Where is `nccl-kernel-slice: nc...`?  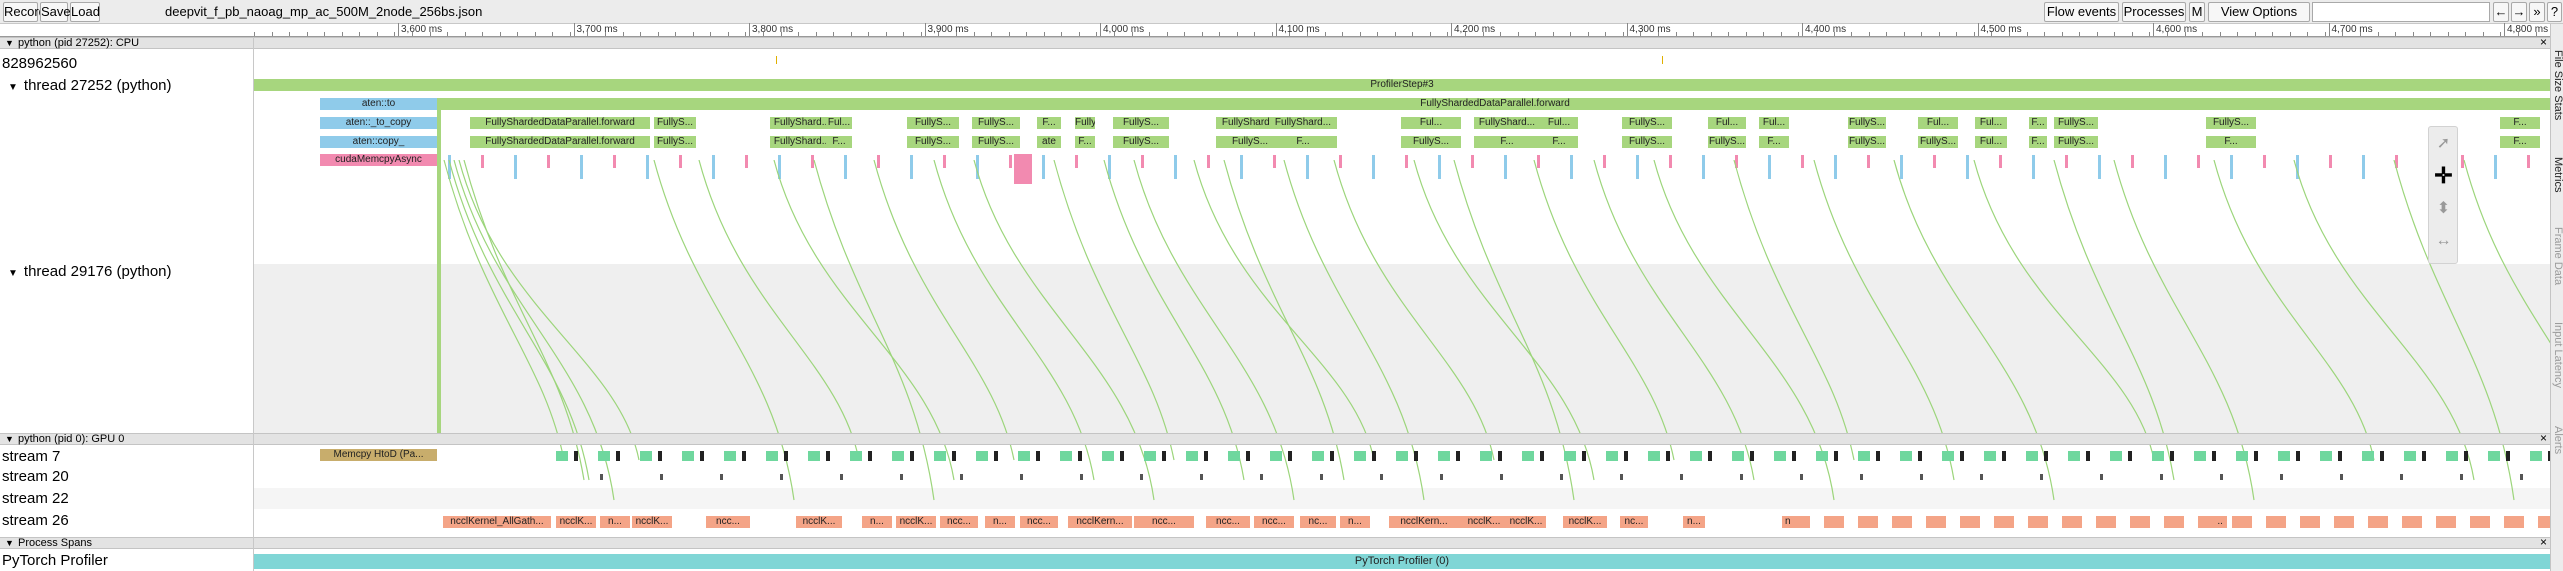
nccl-kernel-slice: nc... is located at coordinates (1634, 522).